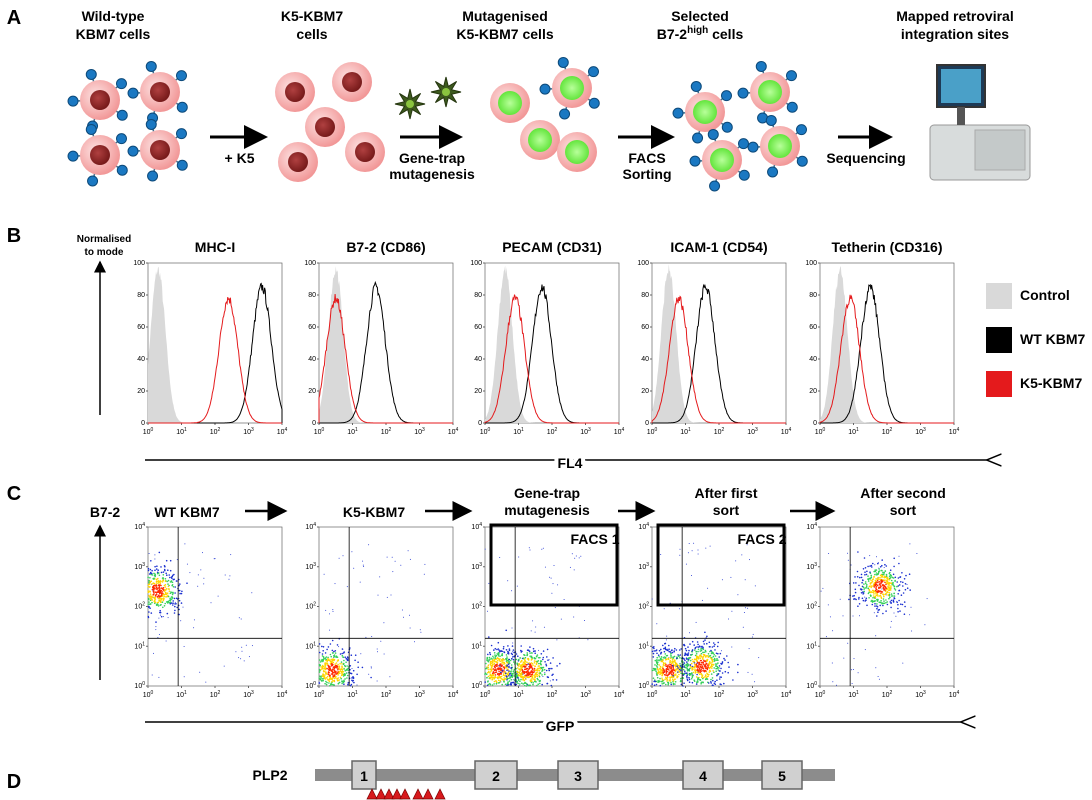 The image size is (1092, 800). Describe the element at coordinates (310, 566) in the screenshot. I see `y-tick-label: 10³` at that location.